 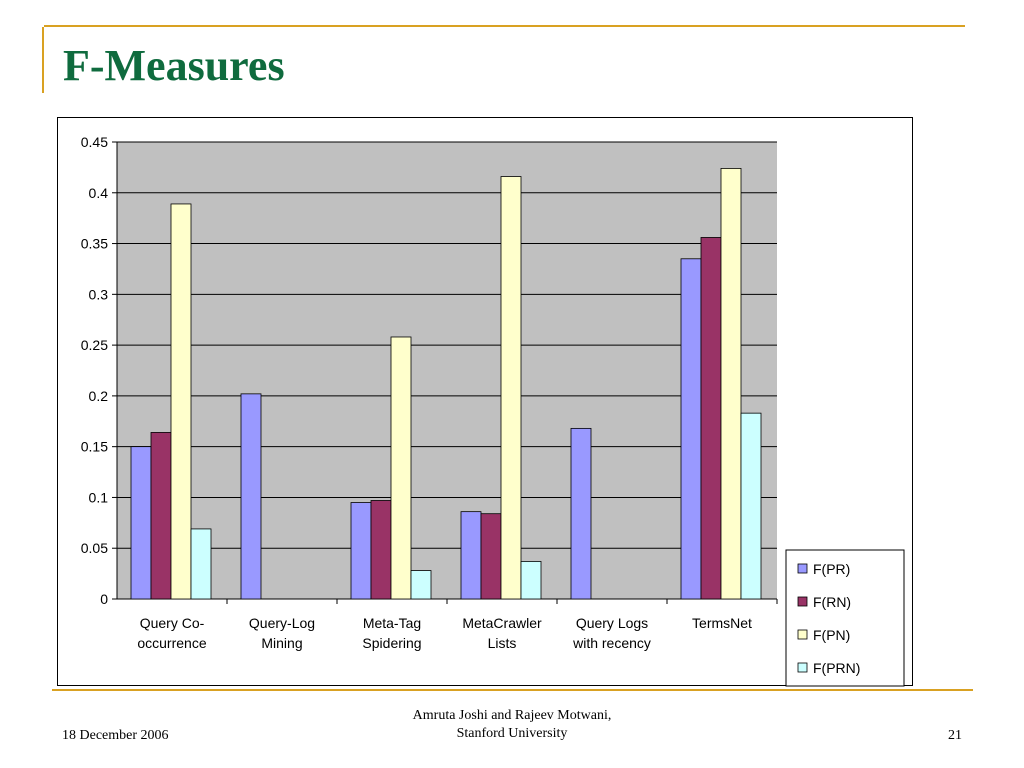 I want to click on x-tick-label: Meta-Tag, so click(x=392, y=623).